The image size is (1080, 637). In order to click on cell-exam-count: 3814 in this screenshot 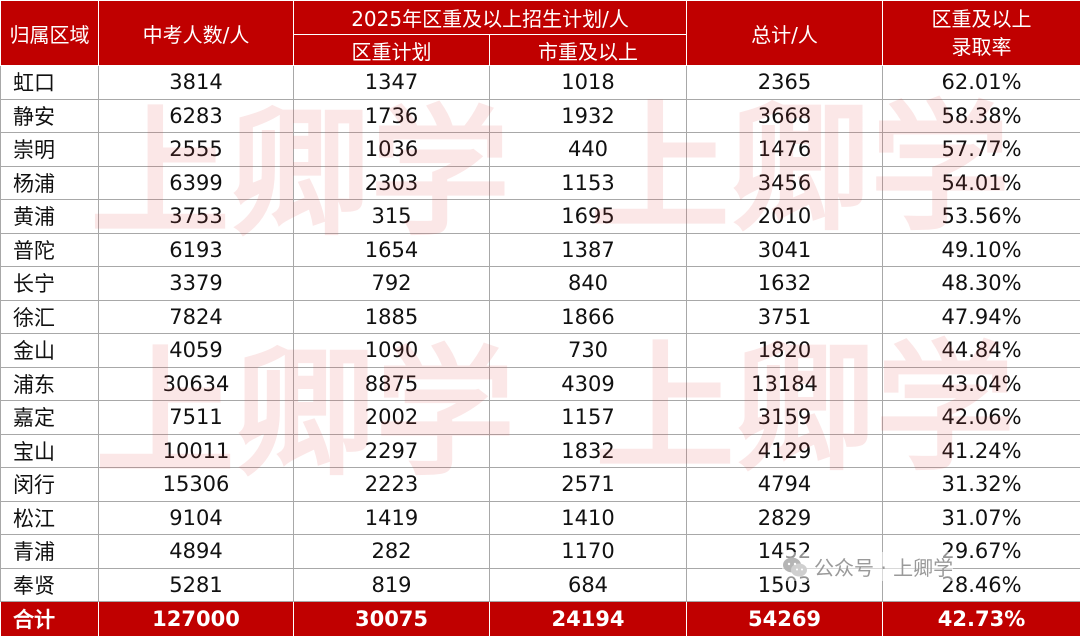, I will do `click(196, 83)`.